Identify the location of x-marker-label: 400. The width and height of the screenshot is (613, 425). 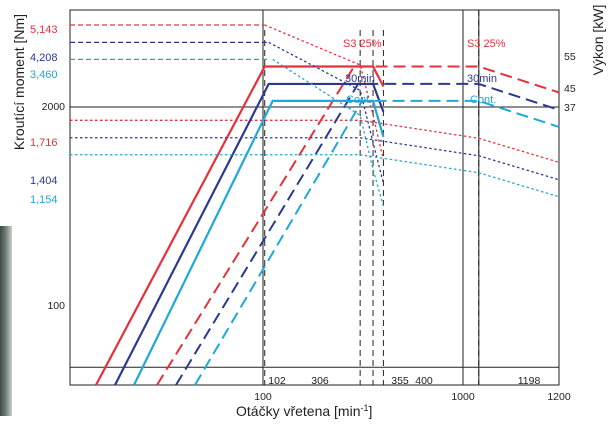
(424, 381).